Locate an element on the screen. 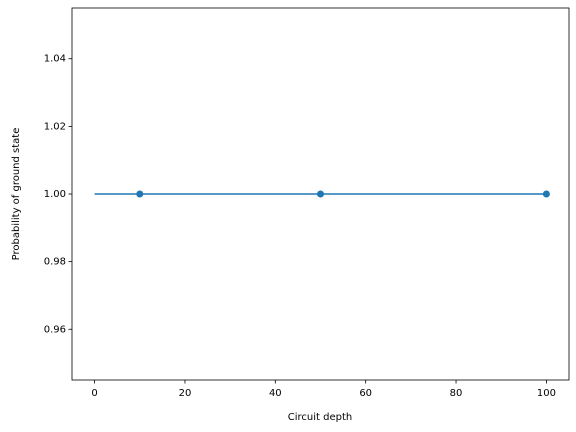  y-tick-label: 1.02 is located at coordinates (55, 126).